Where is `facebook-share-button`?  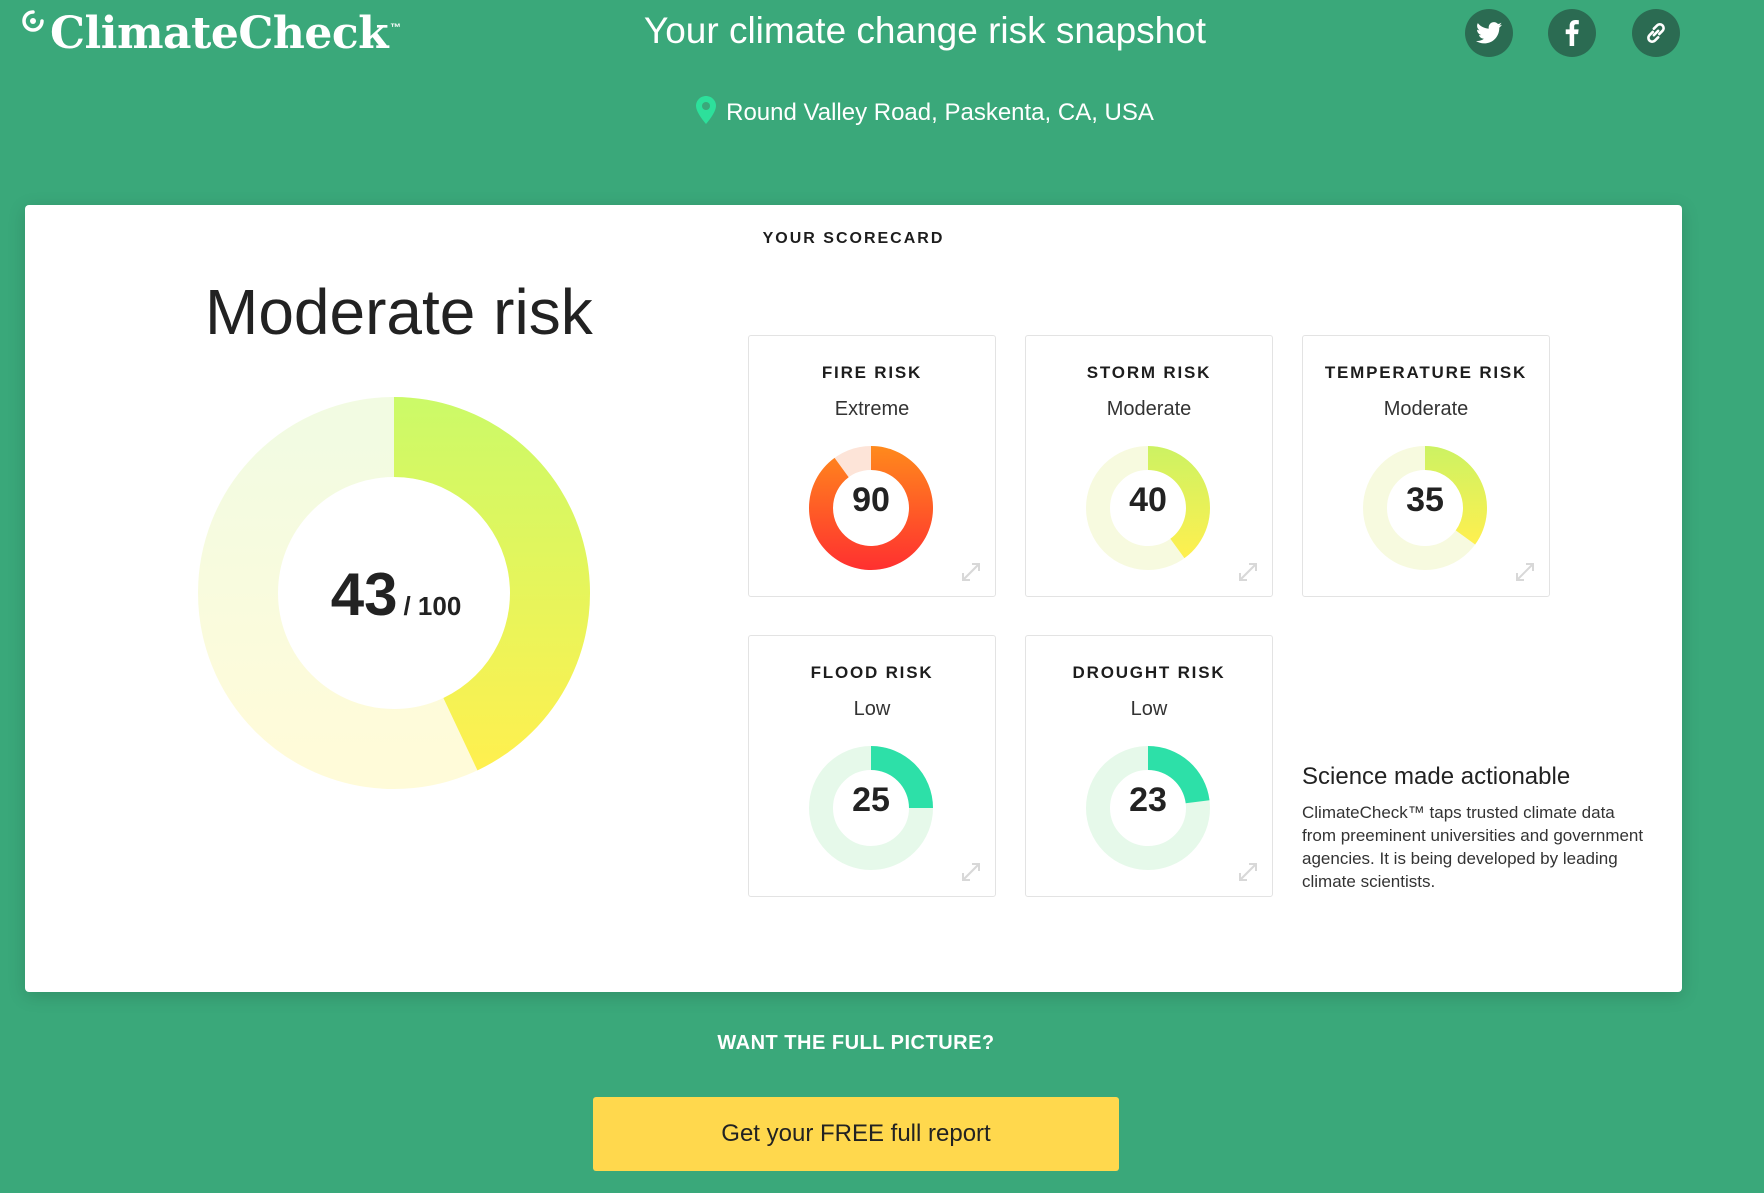 facebook-share-button is located at coordinates (1572, 33).